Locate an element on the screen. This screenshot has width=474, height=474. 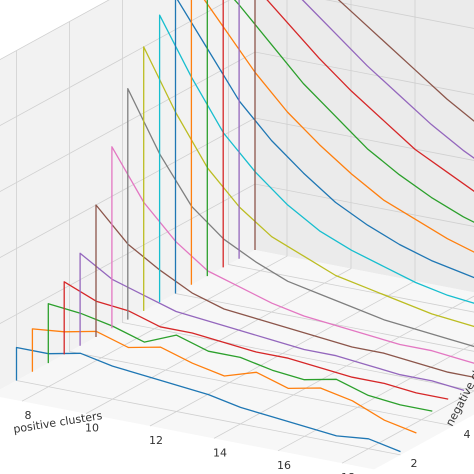
x-tick-label: 14 is located at coordinates (220, 452).